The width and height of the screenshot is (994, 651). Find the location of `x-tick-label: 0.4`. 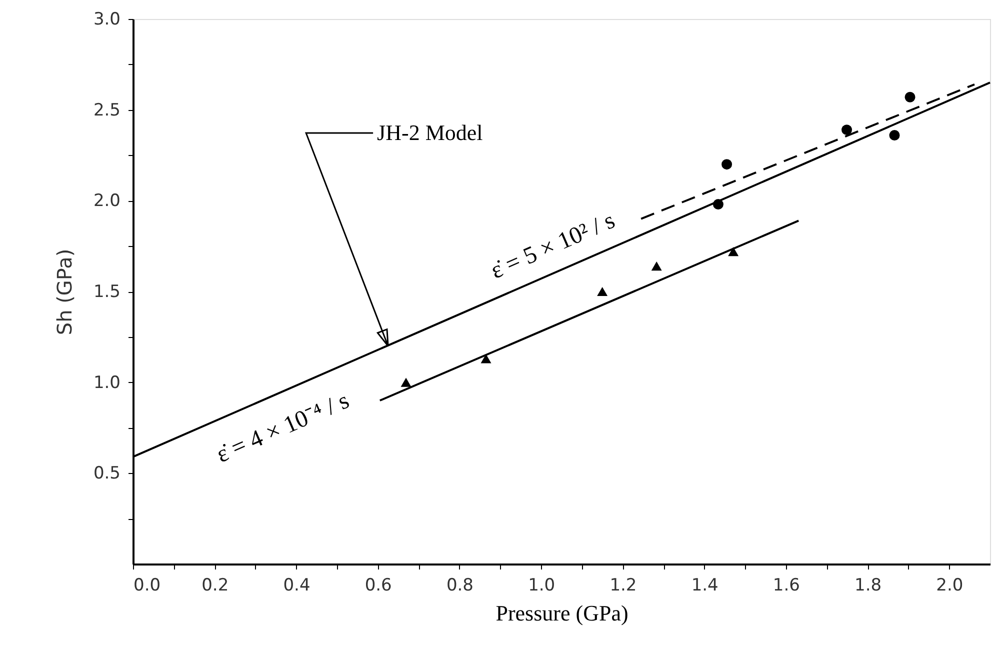

x-tick-label: 0.4 is located at coordinates (296, 586).